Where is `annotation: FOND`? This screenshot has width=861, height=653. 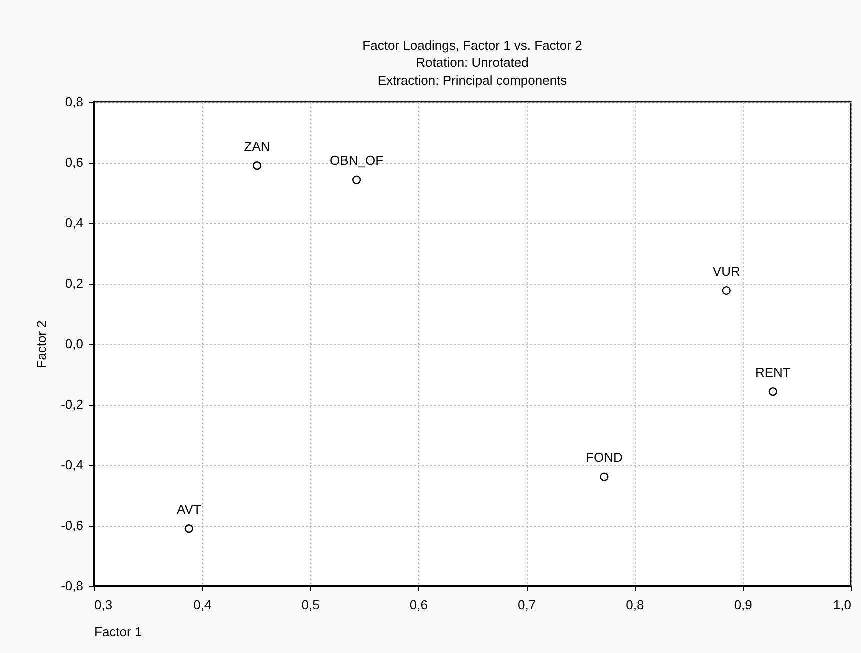 annotation: FOND is located at coordinates (604, 458).